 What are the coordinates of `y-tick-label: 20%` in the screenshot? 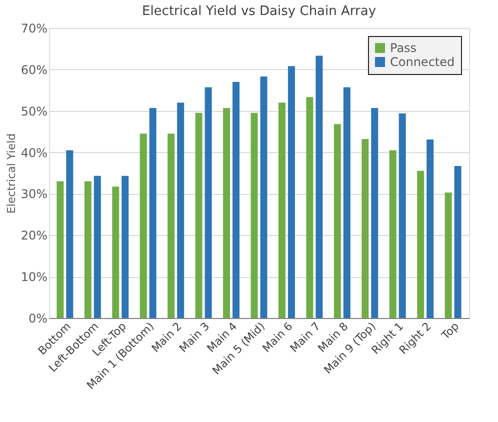 It's located at (34, 235).